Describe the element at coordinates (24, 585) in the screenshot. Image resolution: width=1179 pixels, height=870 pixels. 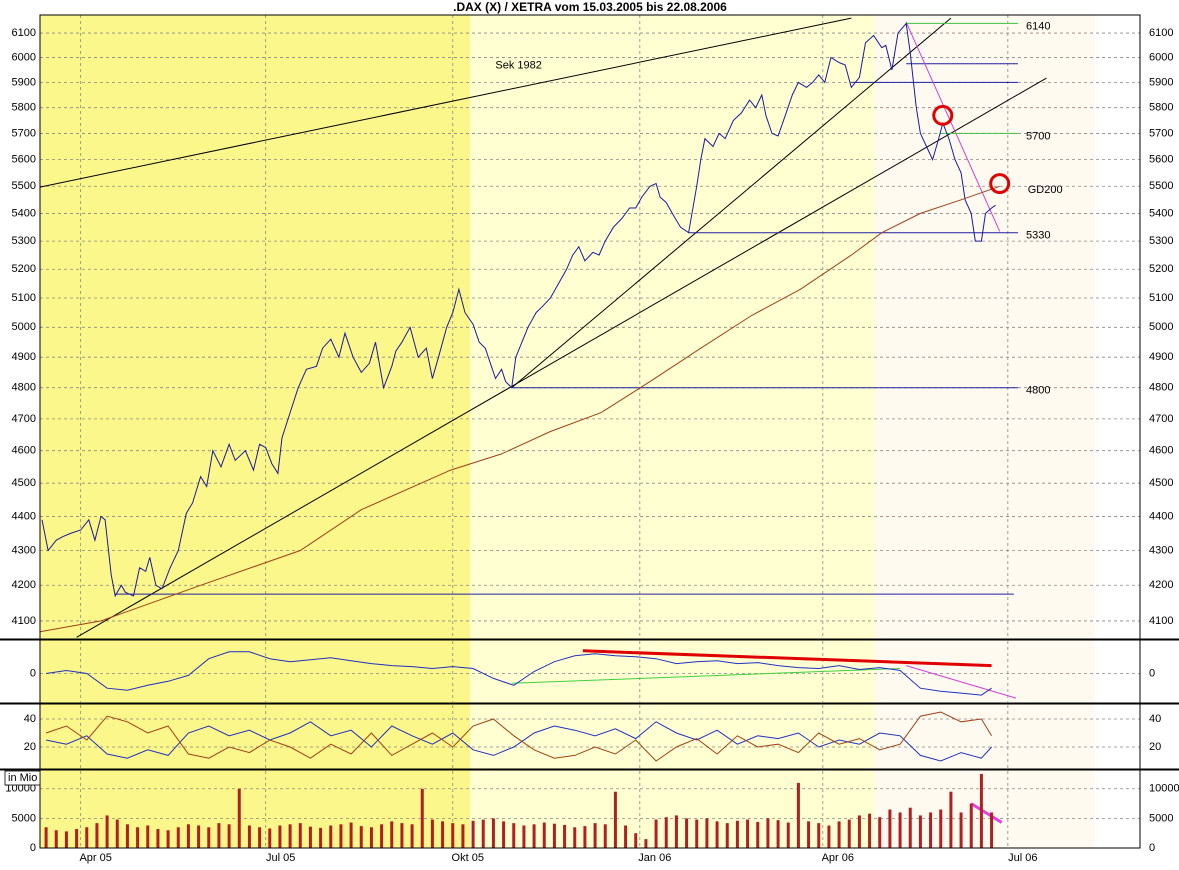
I see `y-tick-label: 4200` at that location.